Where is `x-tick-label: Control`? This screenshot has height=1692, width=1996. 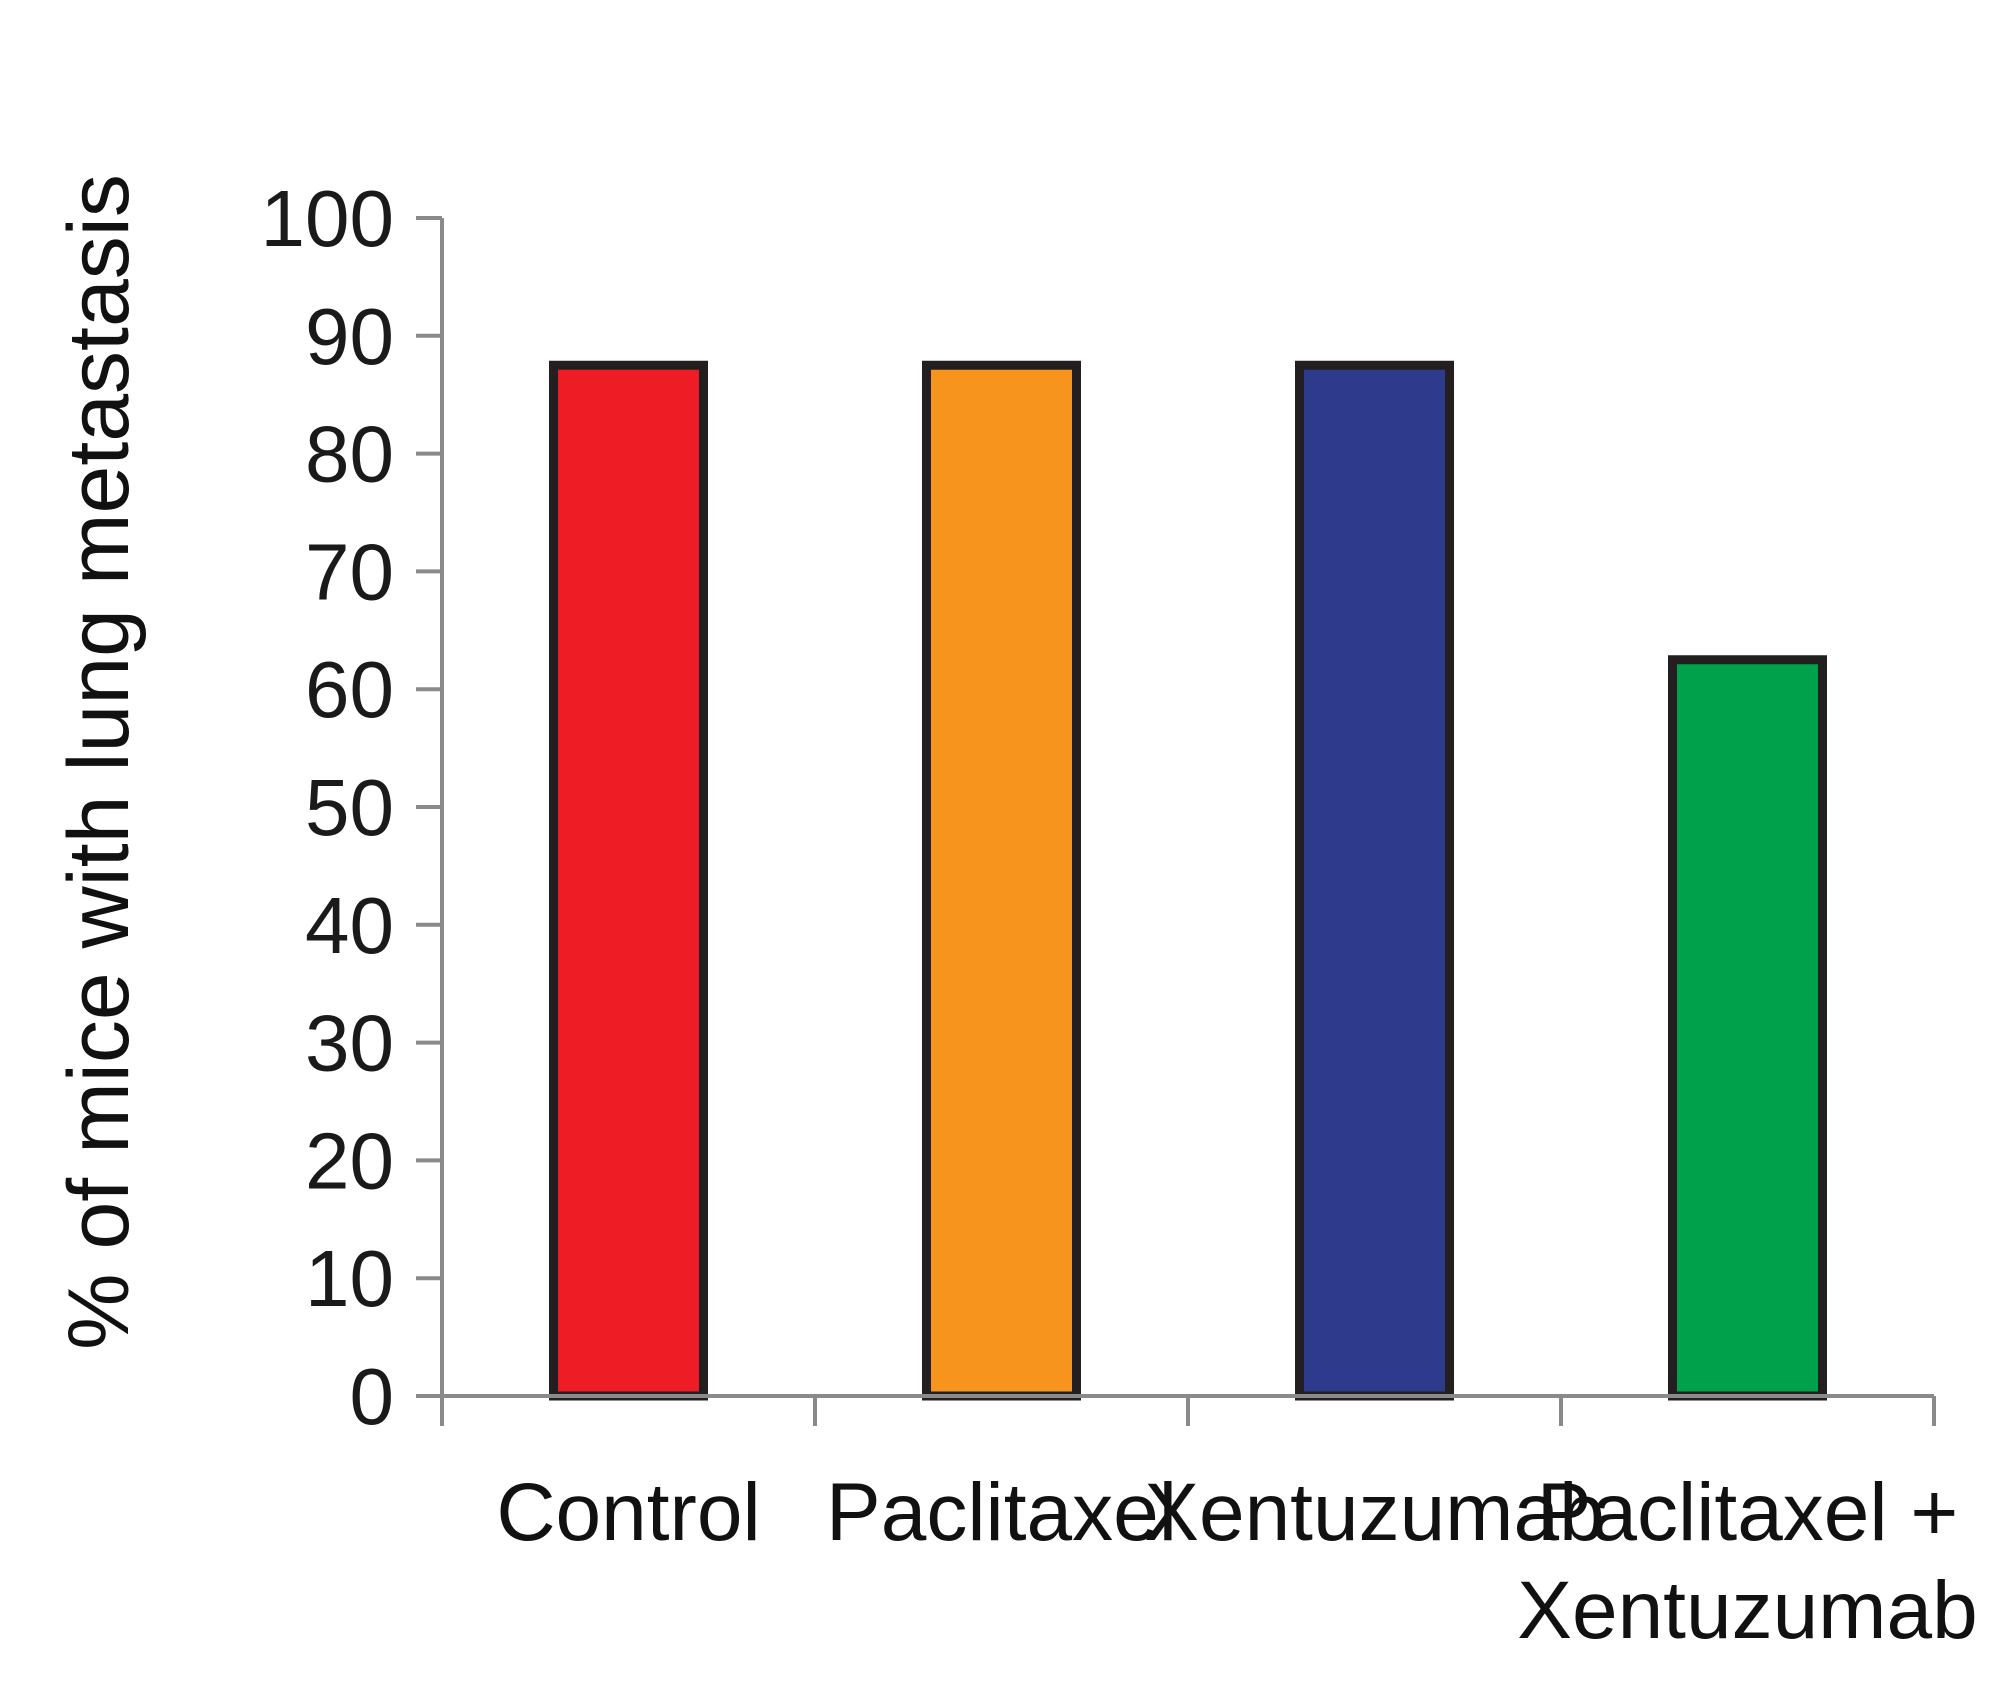
x-tick-label: Control is located at coordinates (628, 1512).